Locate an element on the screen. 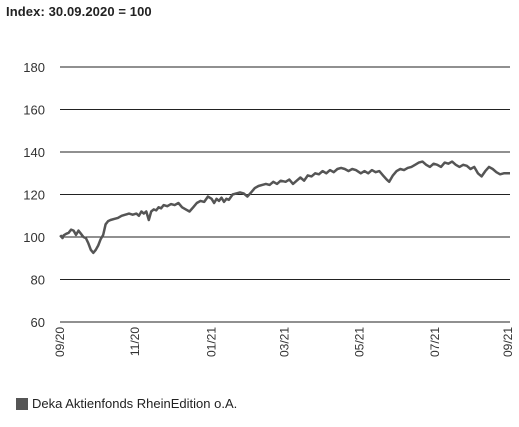 This screenshot has width=519, height=427. x-tick-label: 05/21 is located at coordinates (360, 342).